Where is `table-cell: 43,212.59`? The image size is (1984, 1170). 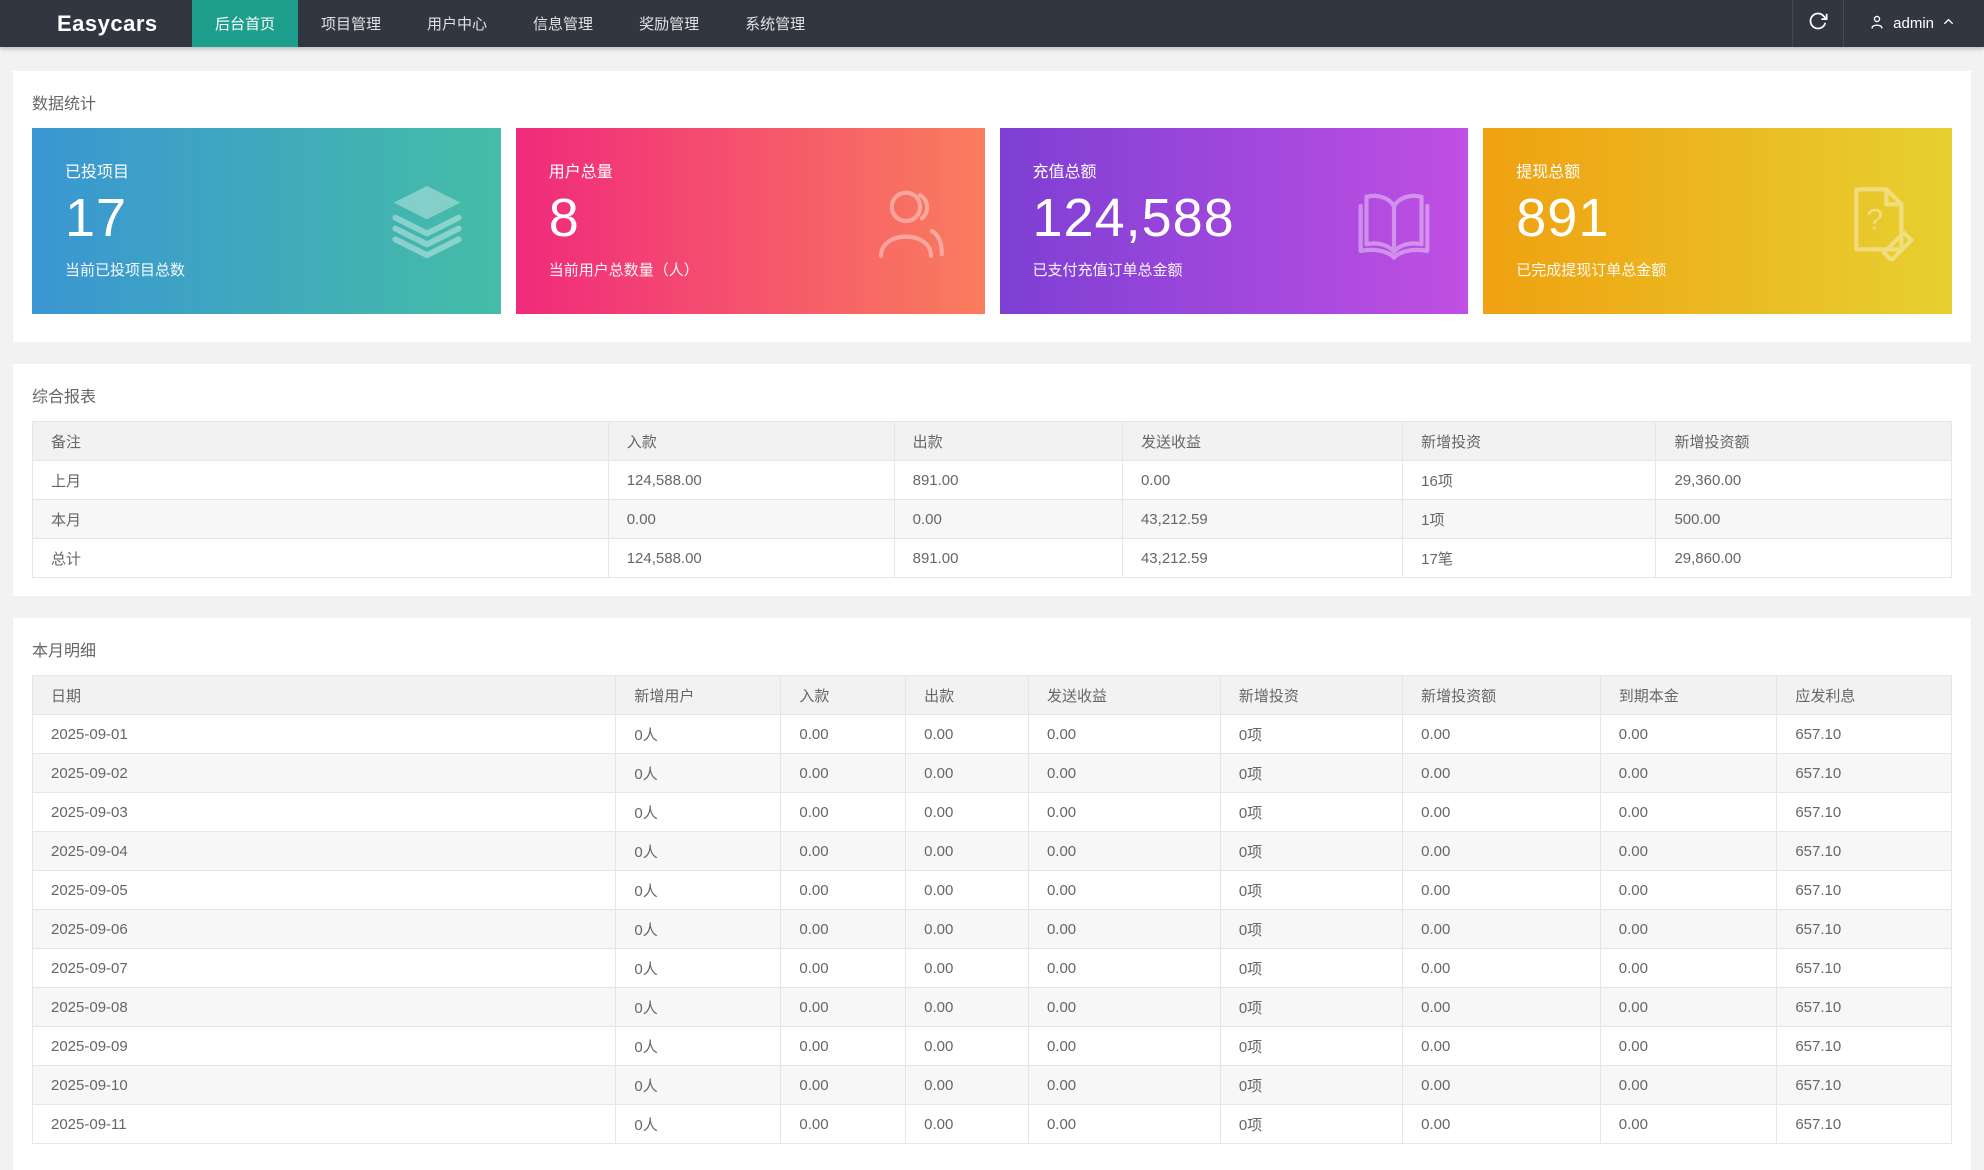
table-cell: 43,212.59 is located at coordinates (1262, 558).